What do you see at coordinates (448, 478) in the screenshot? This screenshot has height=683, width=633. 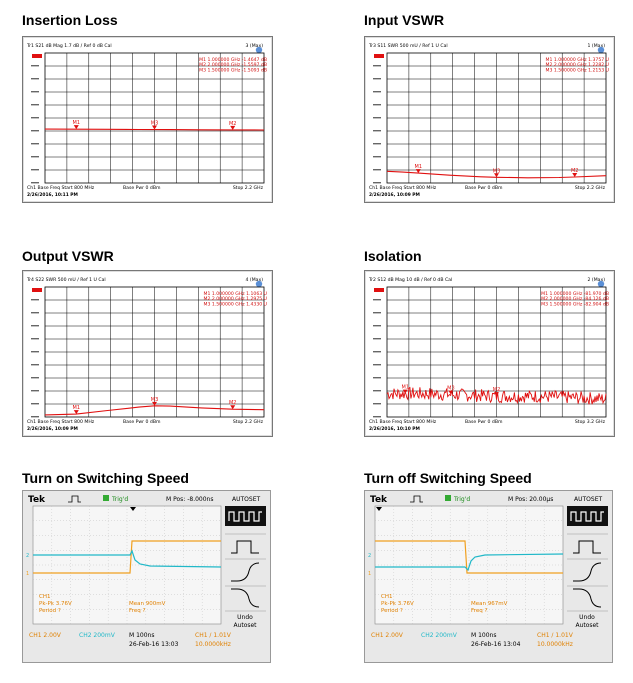 I see `turn-off-title: Turn off Switching Speed` at bounding box center [448, 478].